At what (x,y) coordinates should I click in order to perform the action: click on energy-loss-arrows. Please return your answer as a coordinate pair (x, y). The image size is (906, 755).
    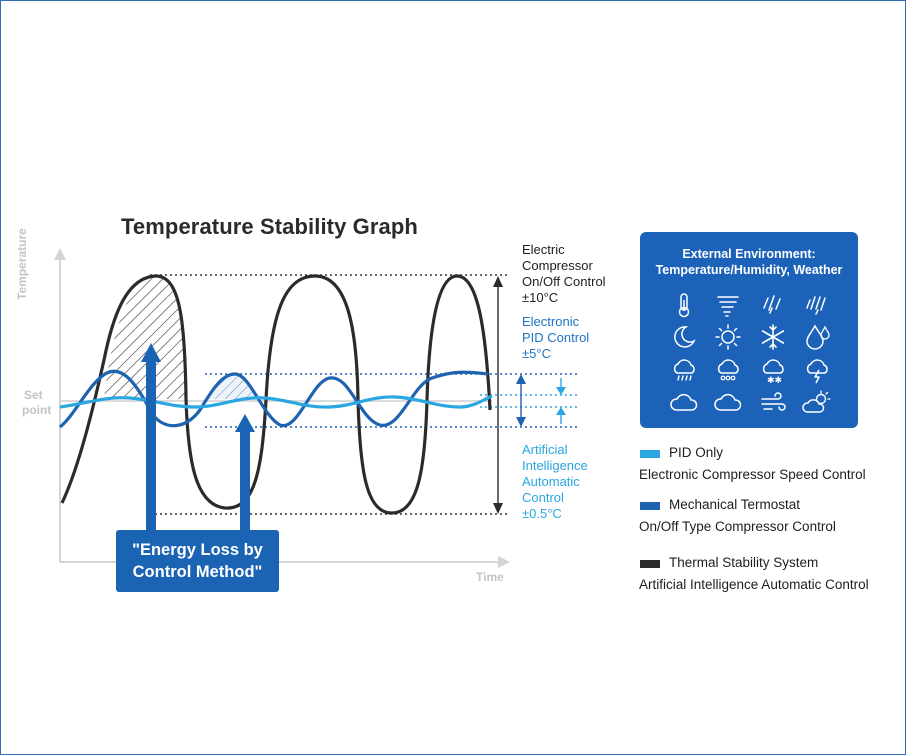
    Looking at the image, I should click on (198, 437).